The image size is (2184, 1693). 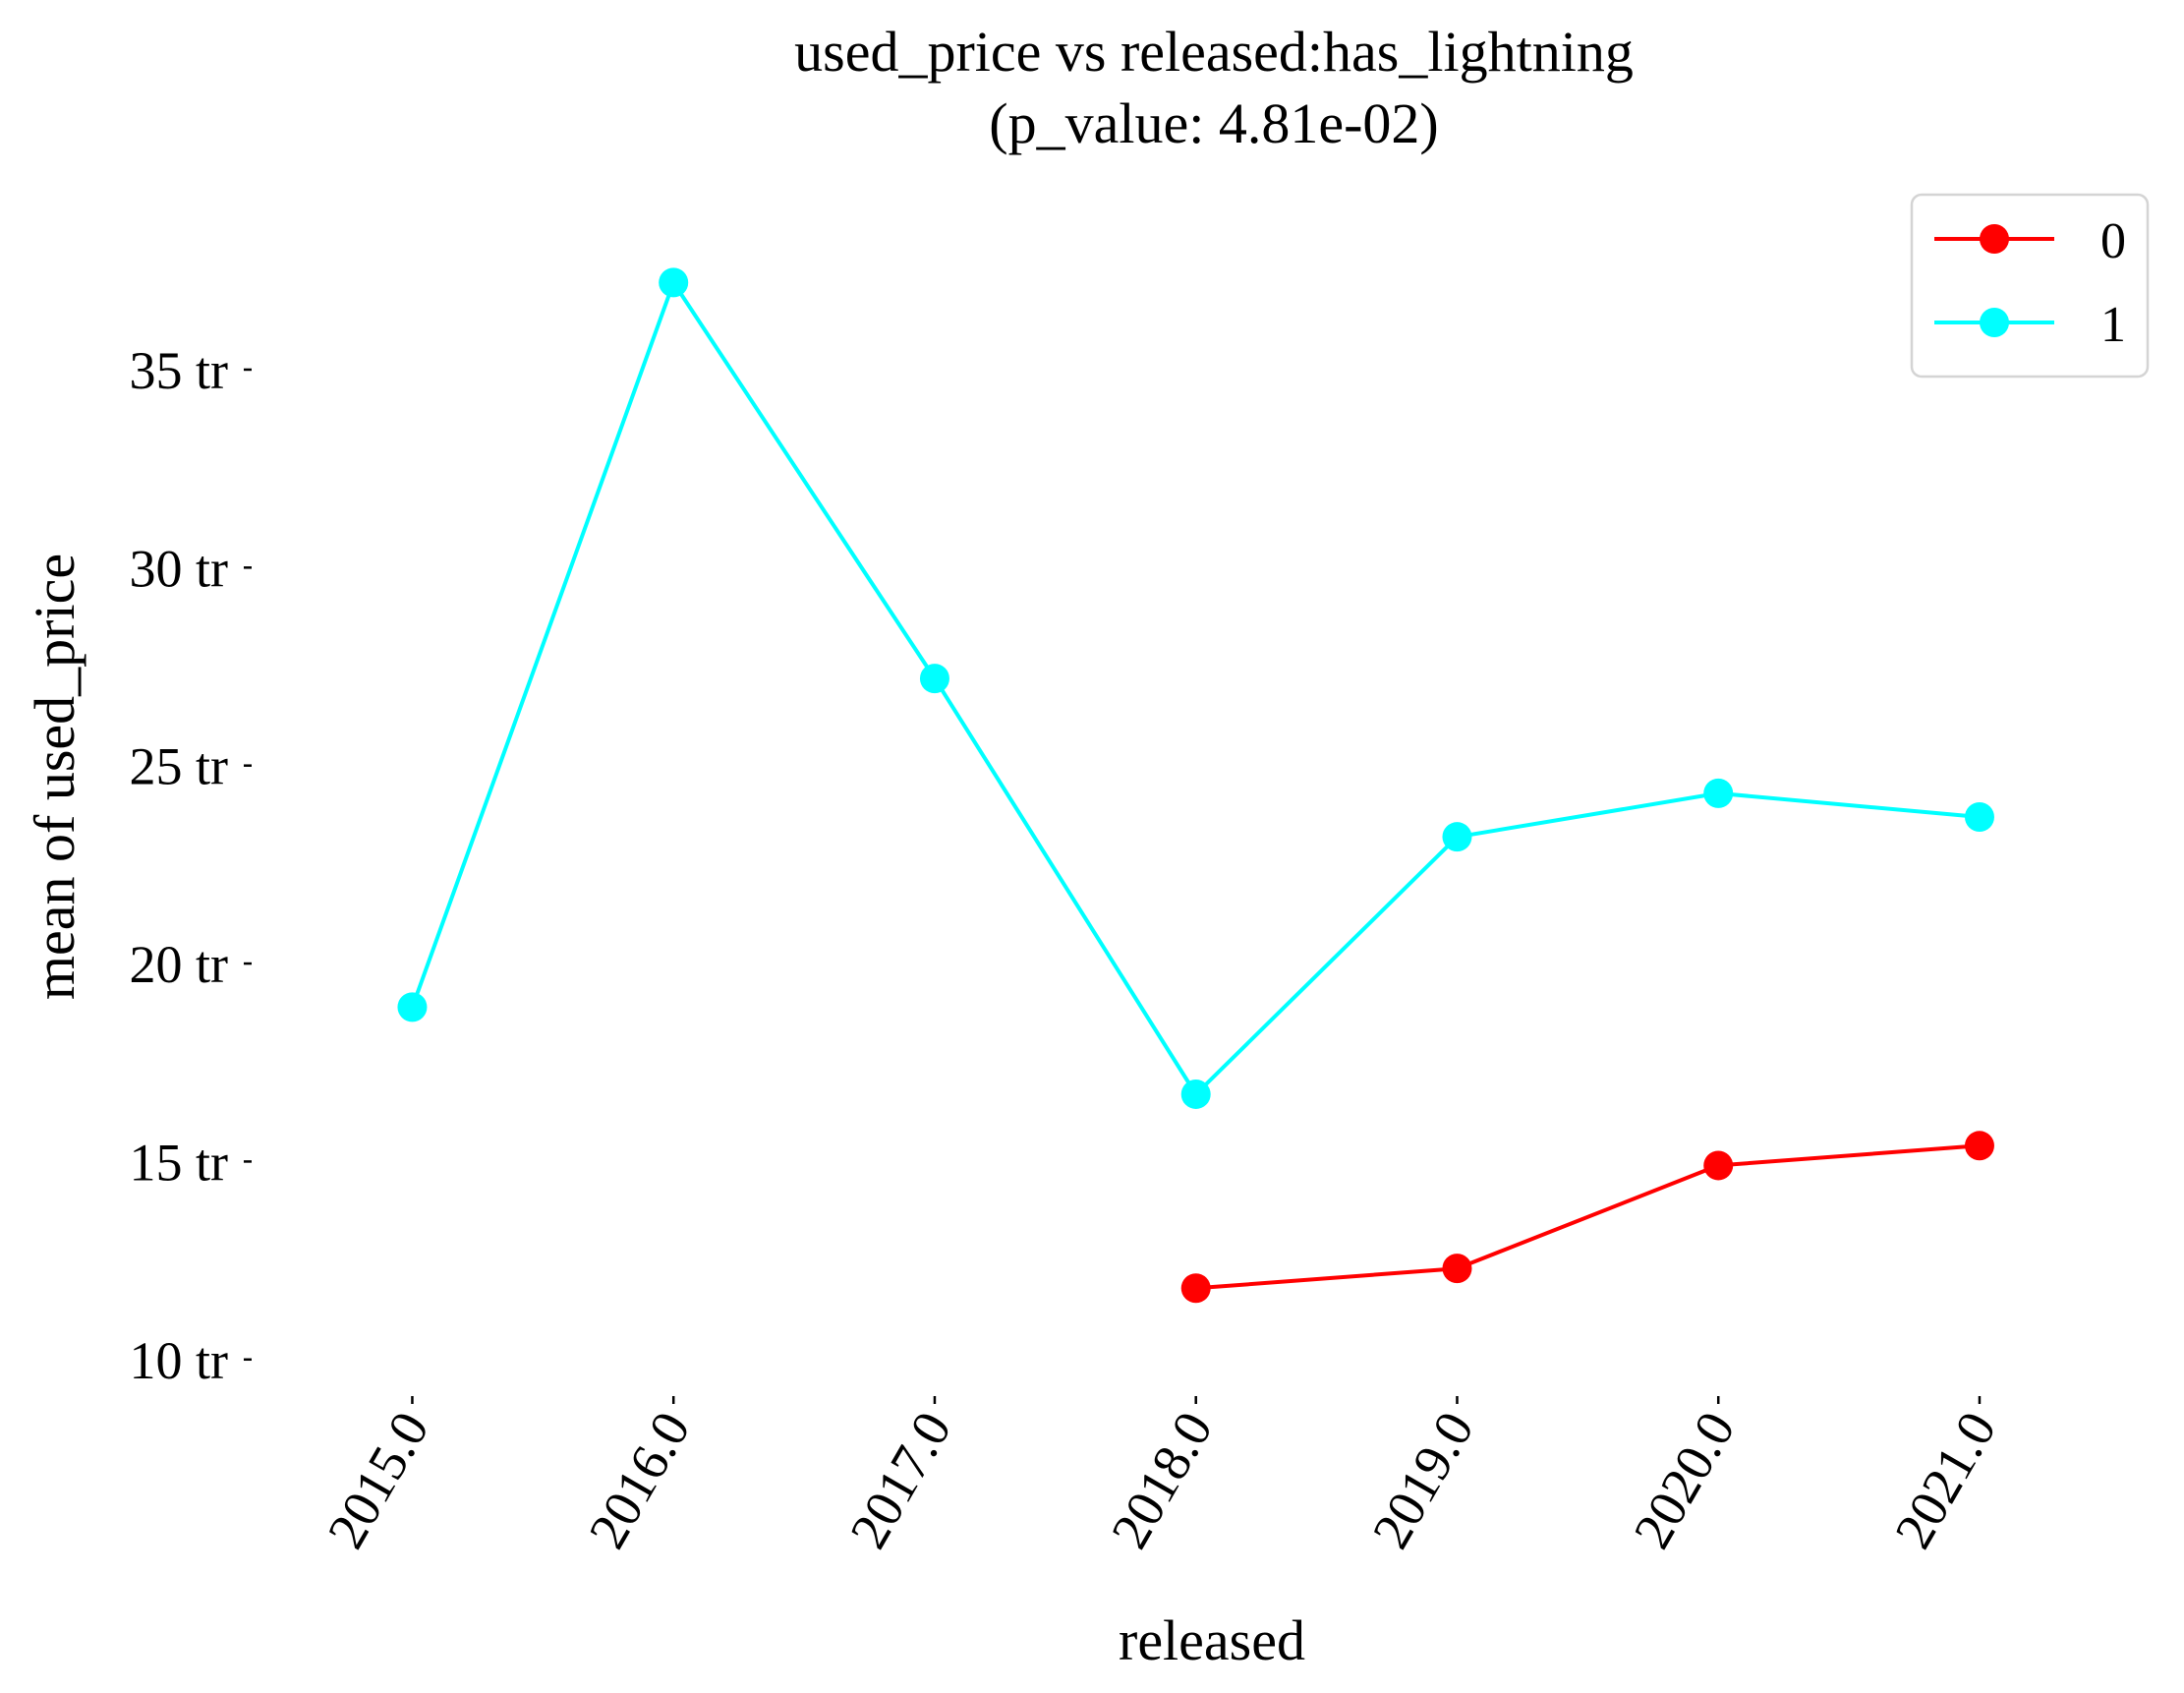 What do you see at coordinates (54, 777) in the screenshot?
I see `y-axis-label: mean of used_price` at bounding box center [54, 777].